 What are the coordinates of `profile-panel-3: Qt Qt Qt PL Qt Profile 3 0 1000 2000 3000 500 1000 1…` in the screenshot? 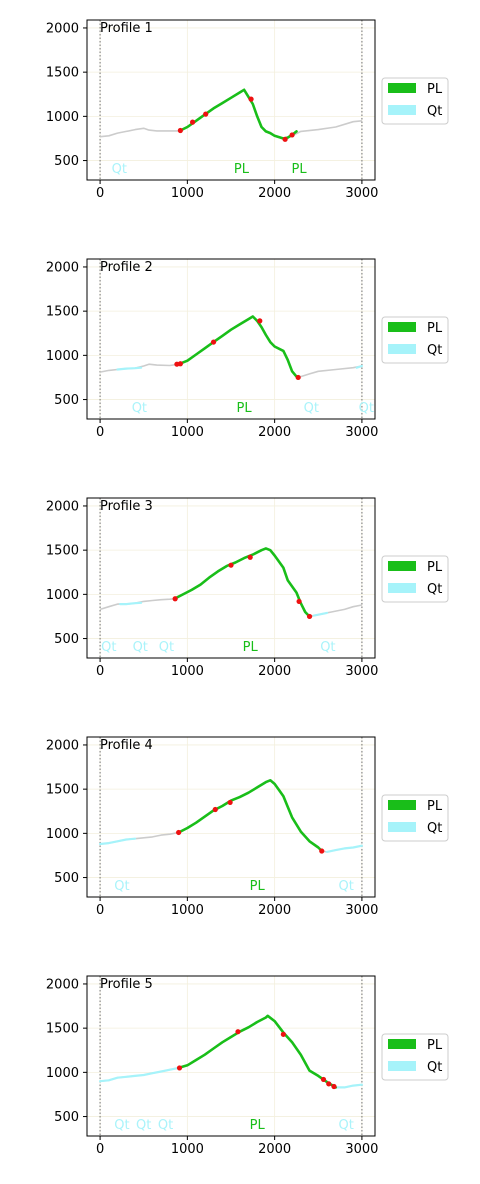 It's located at (247, 588).